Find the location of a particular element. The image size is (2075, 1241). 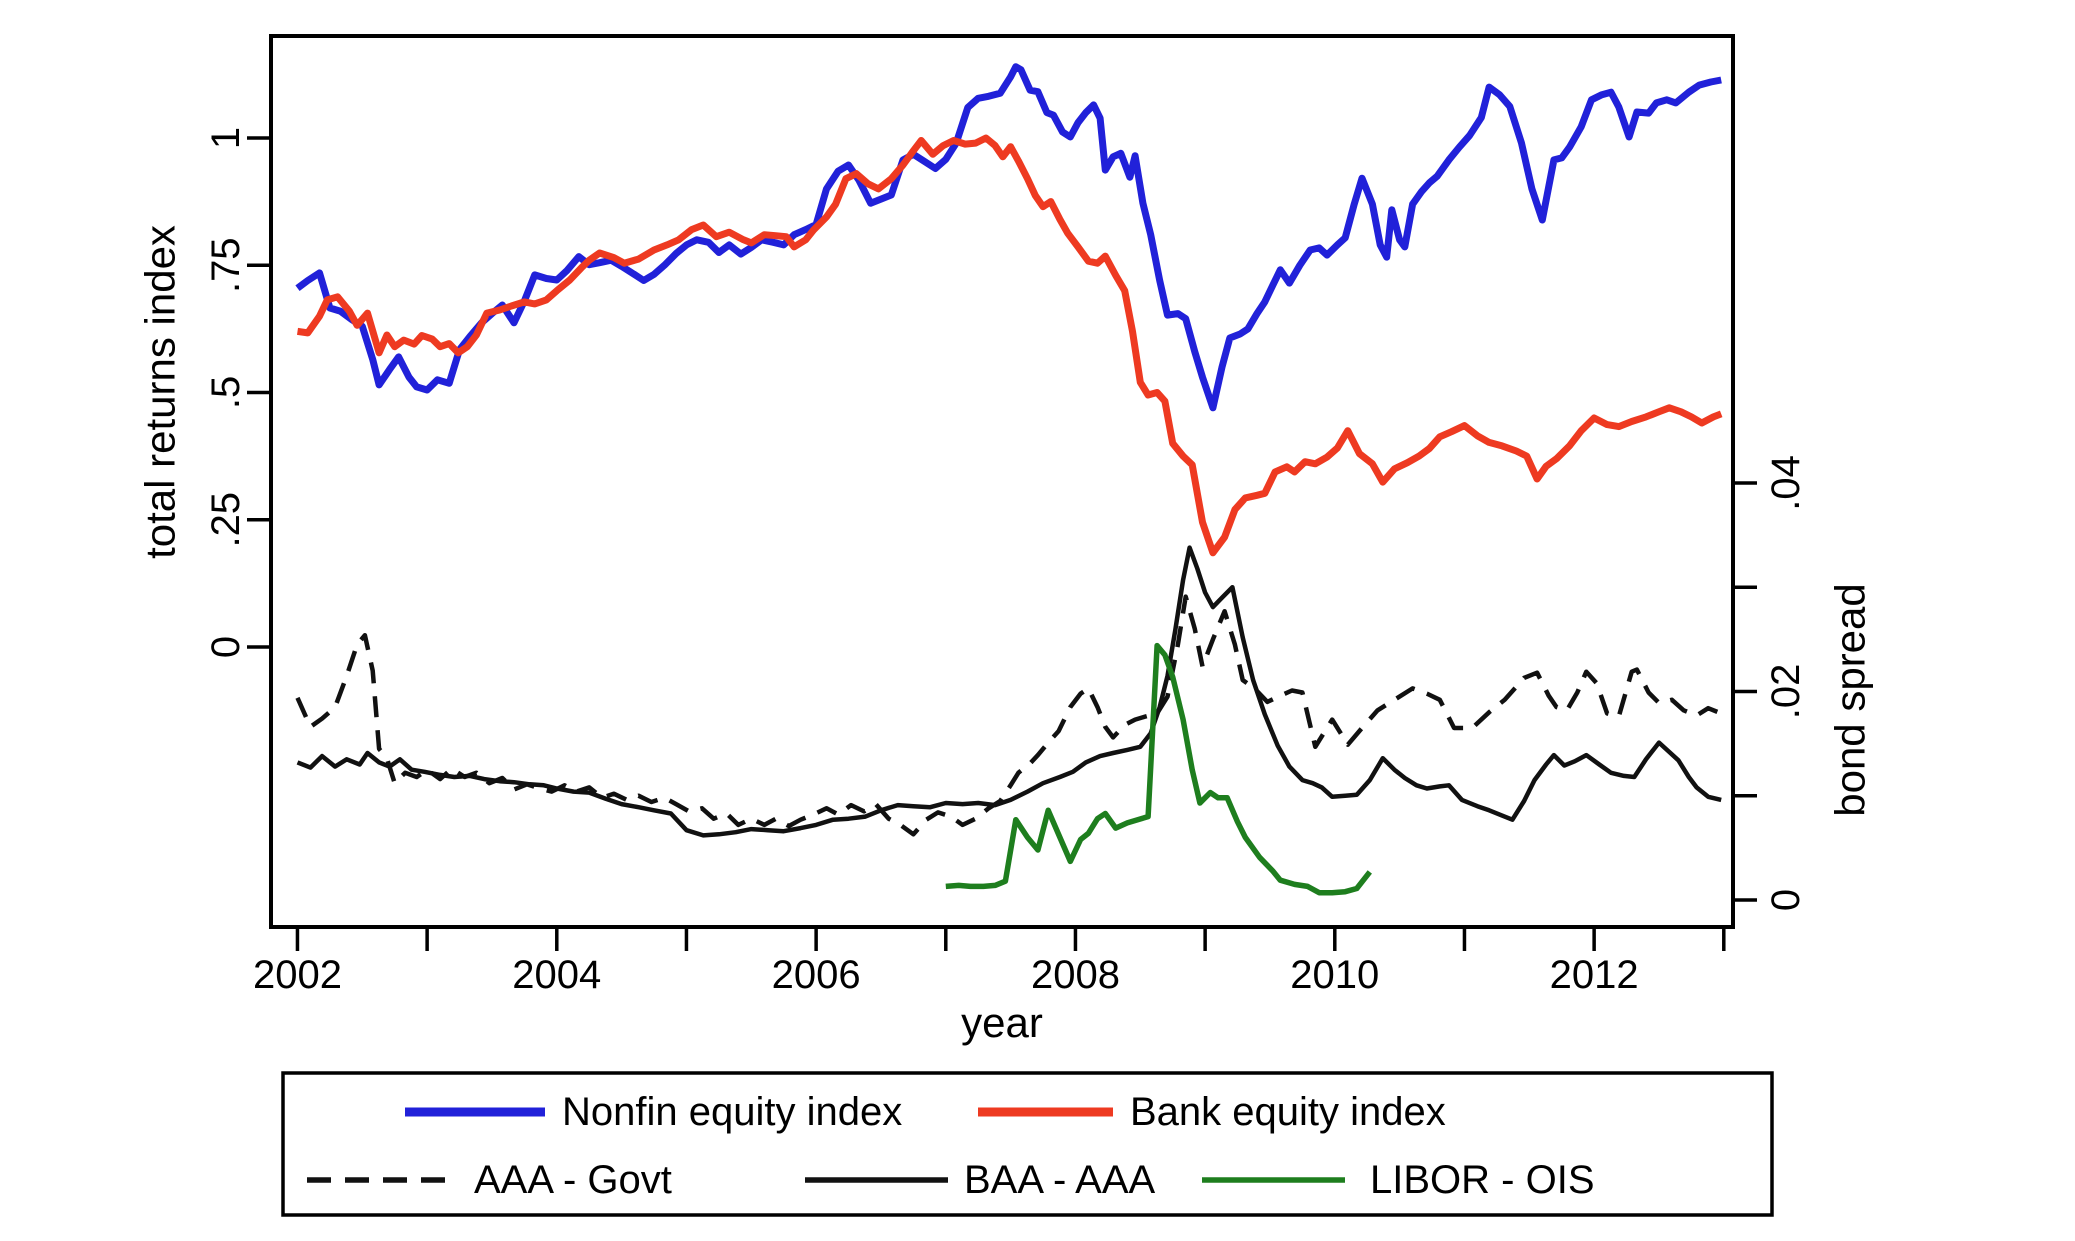

y-left-tick-label: 1 is located at coordinates (226, 138).